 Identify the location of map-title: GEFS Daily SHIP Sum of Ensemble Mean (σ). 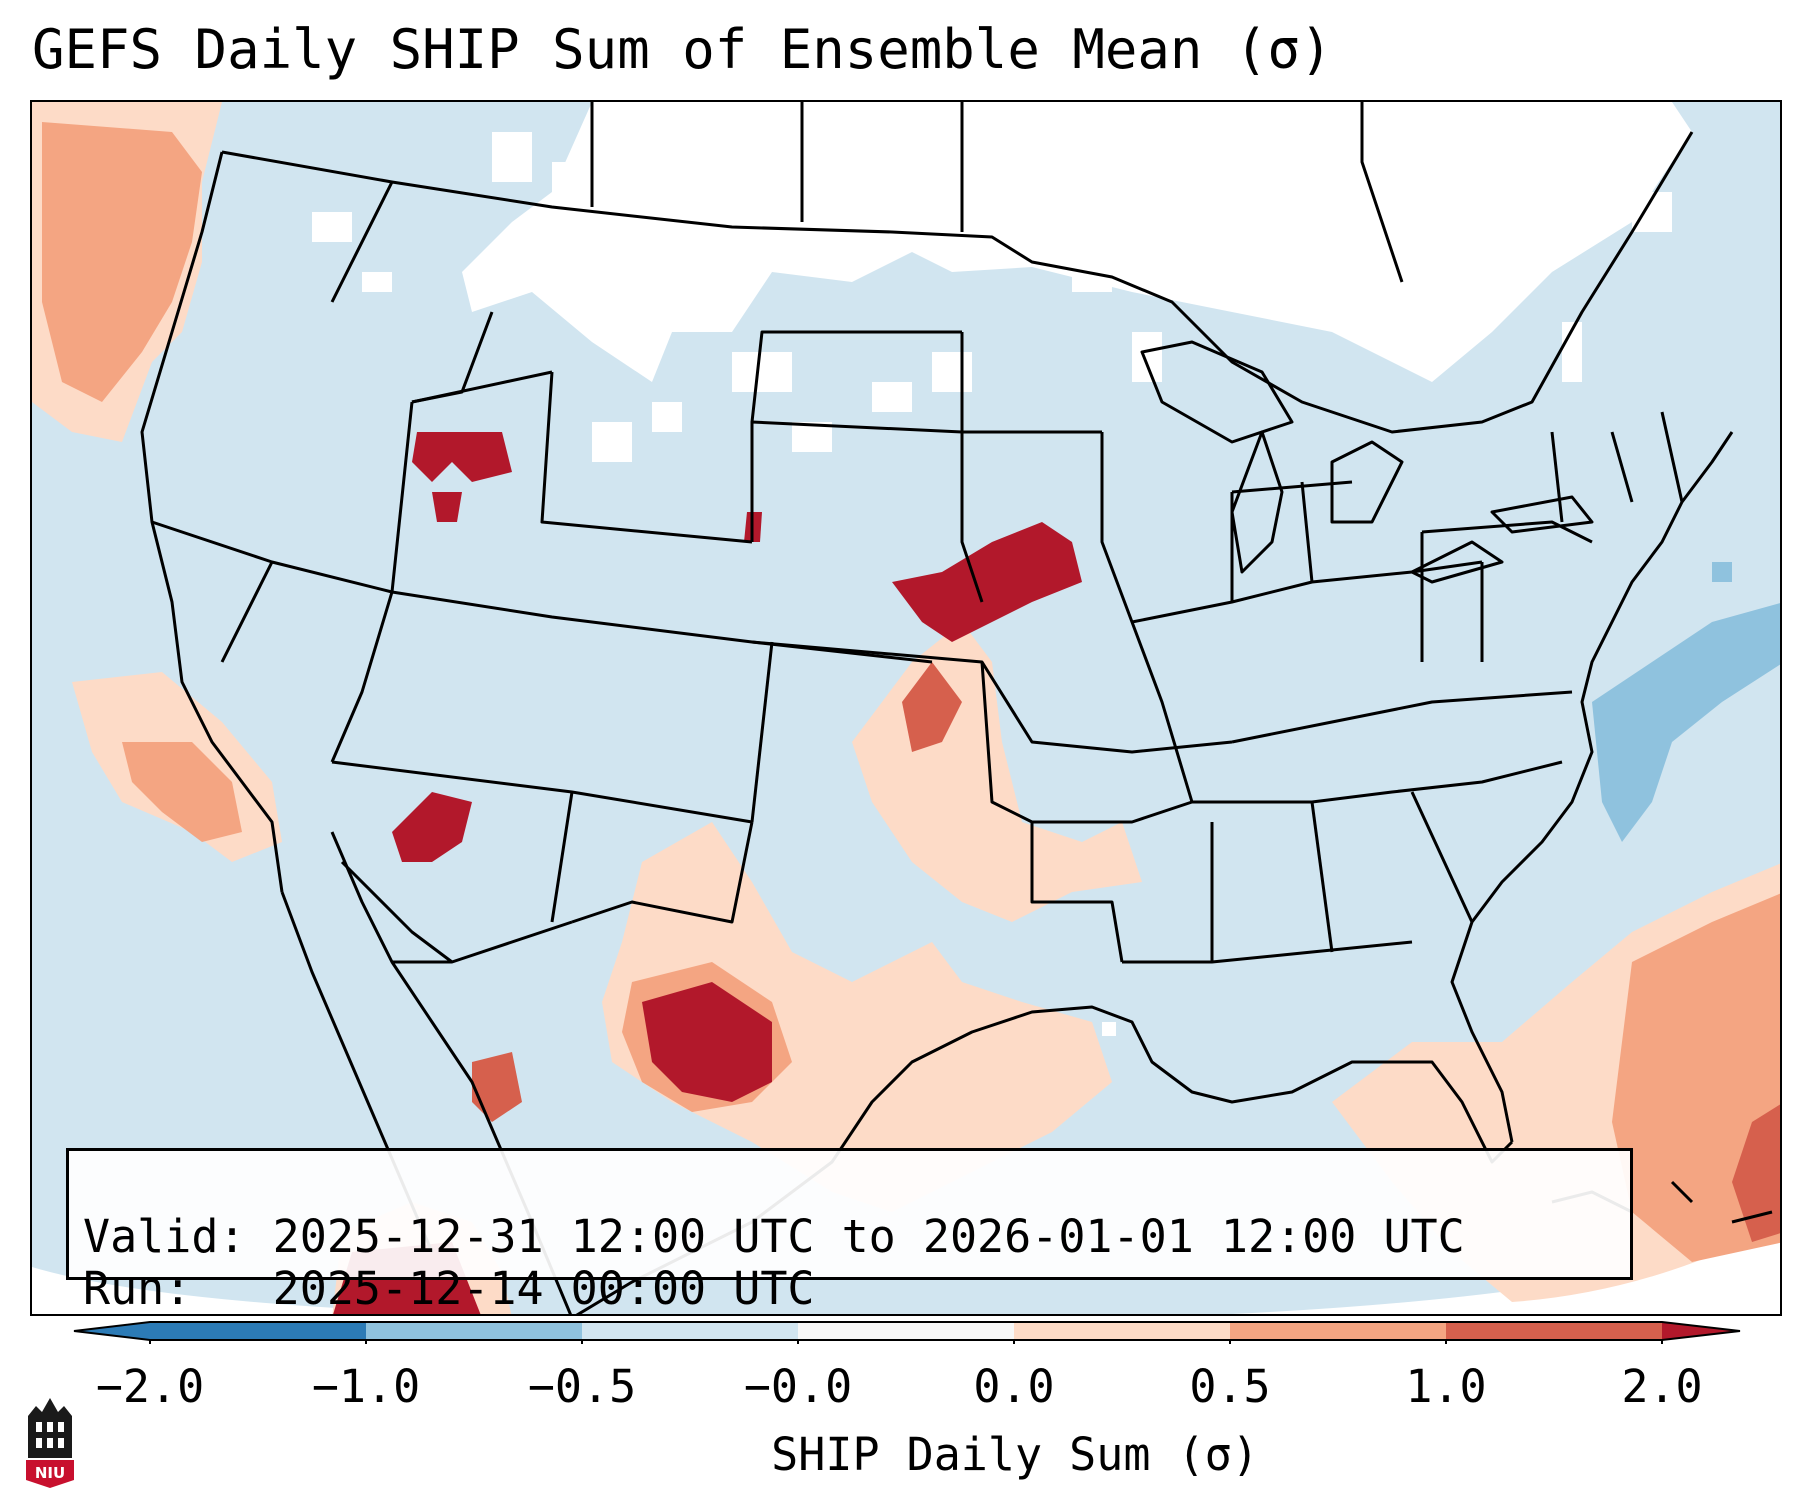
(682, 49).